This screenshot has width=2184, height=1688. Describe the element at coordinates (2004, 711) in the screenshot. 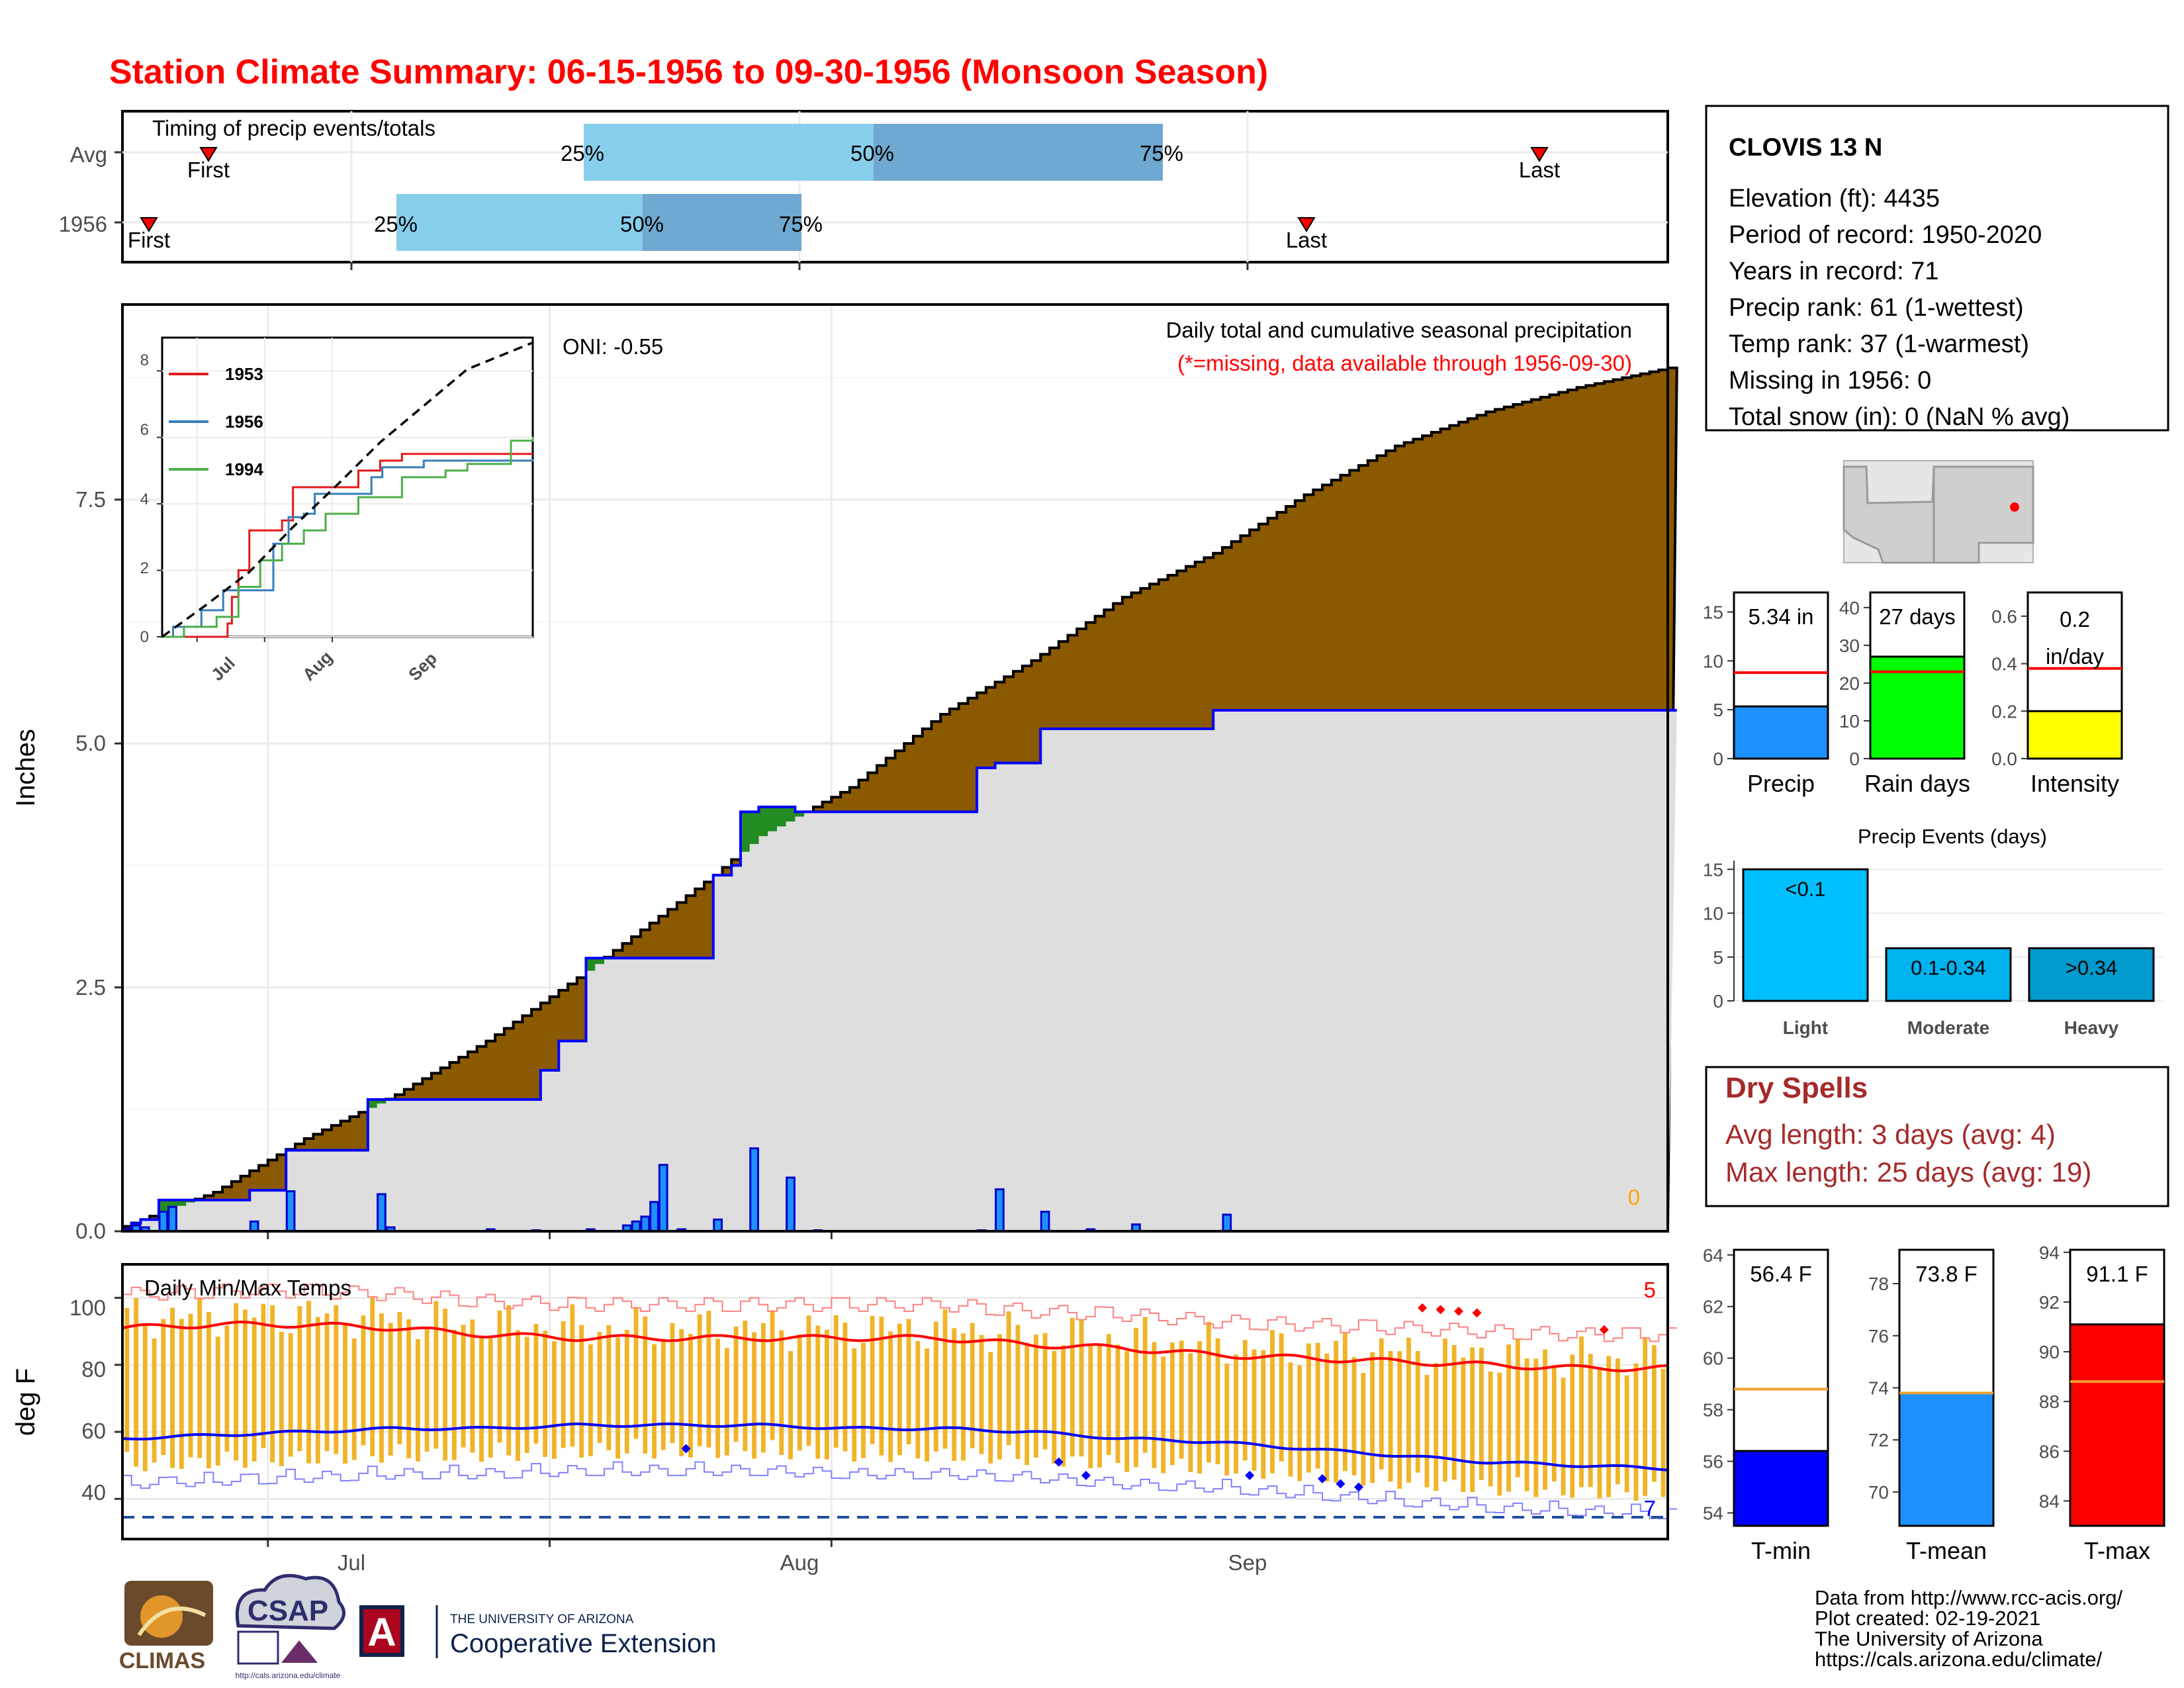

I see `small-tick-label: 0.2` at that location.